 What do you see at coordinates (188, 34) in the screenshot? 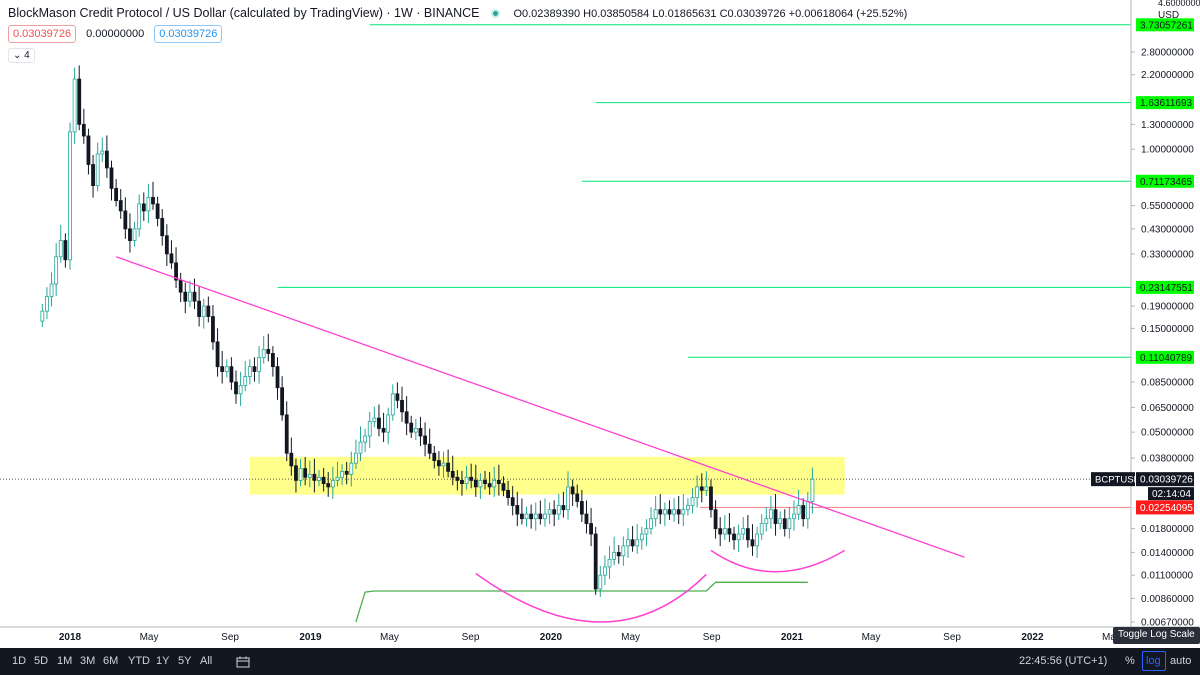
I see `buy-price-badge: 0.03039726` at bounding box center [188, 34].